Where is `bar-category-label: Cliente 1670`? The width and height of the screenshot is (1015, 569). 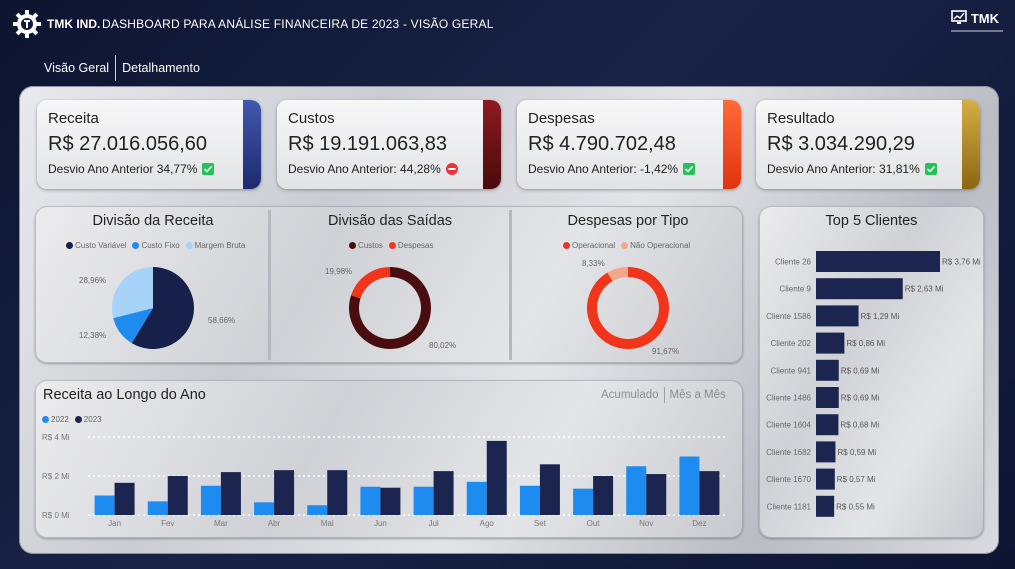
bar-category-label: Cliente 1670 is located at coordinates (788, 479).